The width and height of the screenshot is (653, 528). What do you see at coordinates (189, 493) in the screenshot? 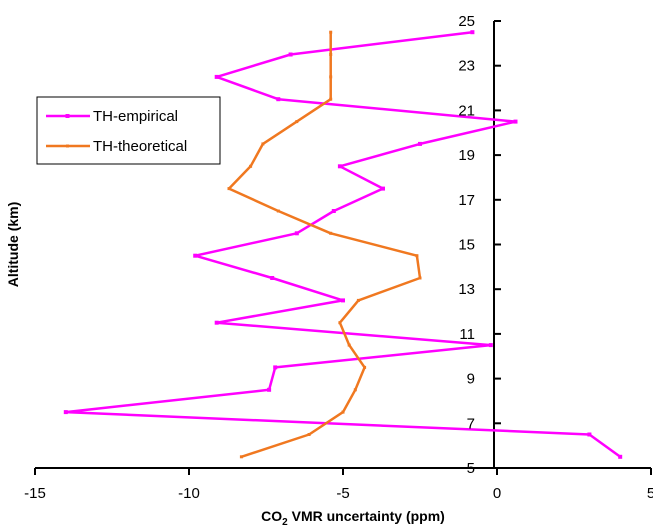
I see `x-tick-label: -10` at bounding box center [189, 493].